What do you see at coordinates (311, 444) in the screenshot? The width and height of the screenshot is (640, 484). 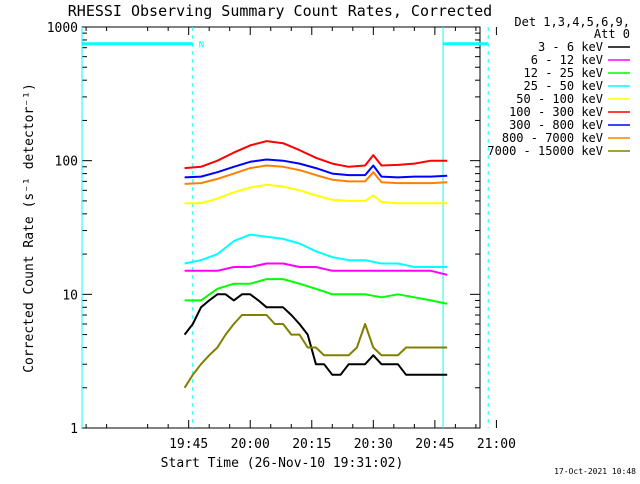 I see `x-tick-label: 20:15` at bounding box center [311, 444].